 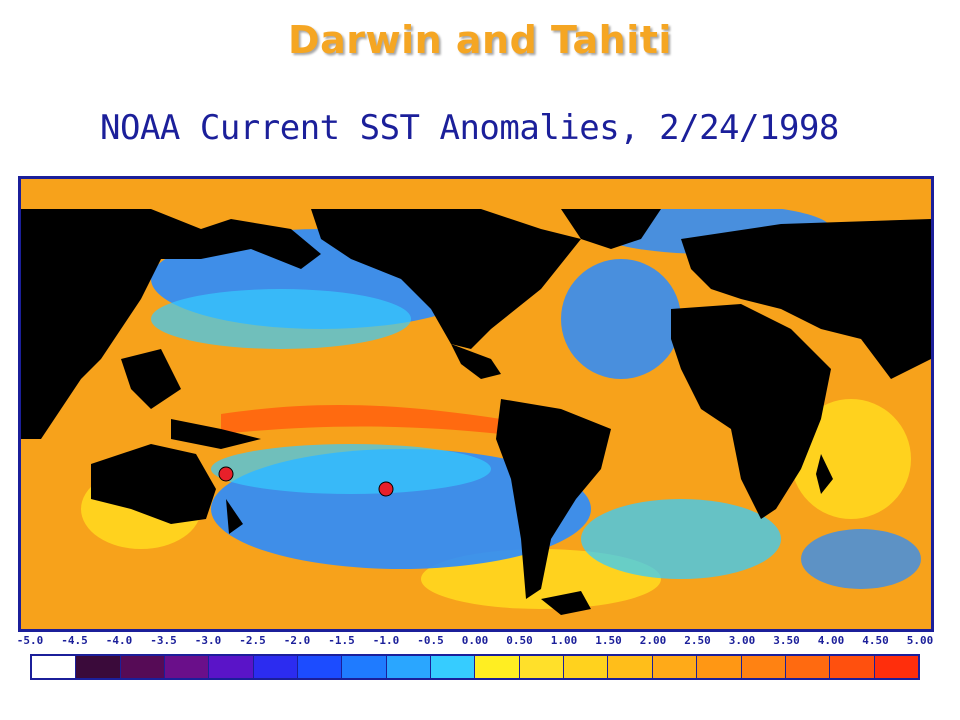 I want to click on australia, so click(x=153, y=484).